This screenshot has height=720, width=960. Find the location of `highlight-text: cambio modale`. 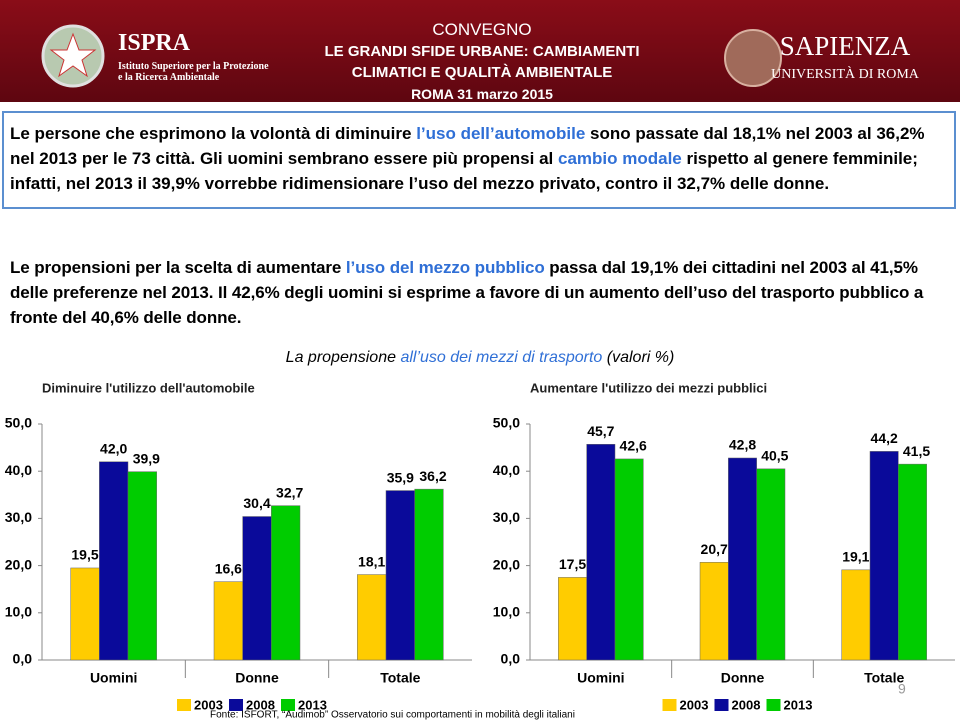

highlight-text: cambio modale is located at coordinates (619, 158).